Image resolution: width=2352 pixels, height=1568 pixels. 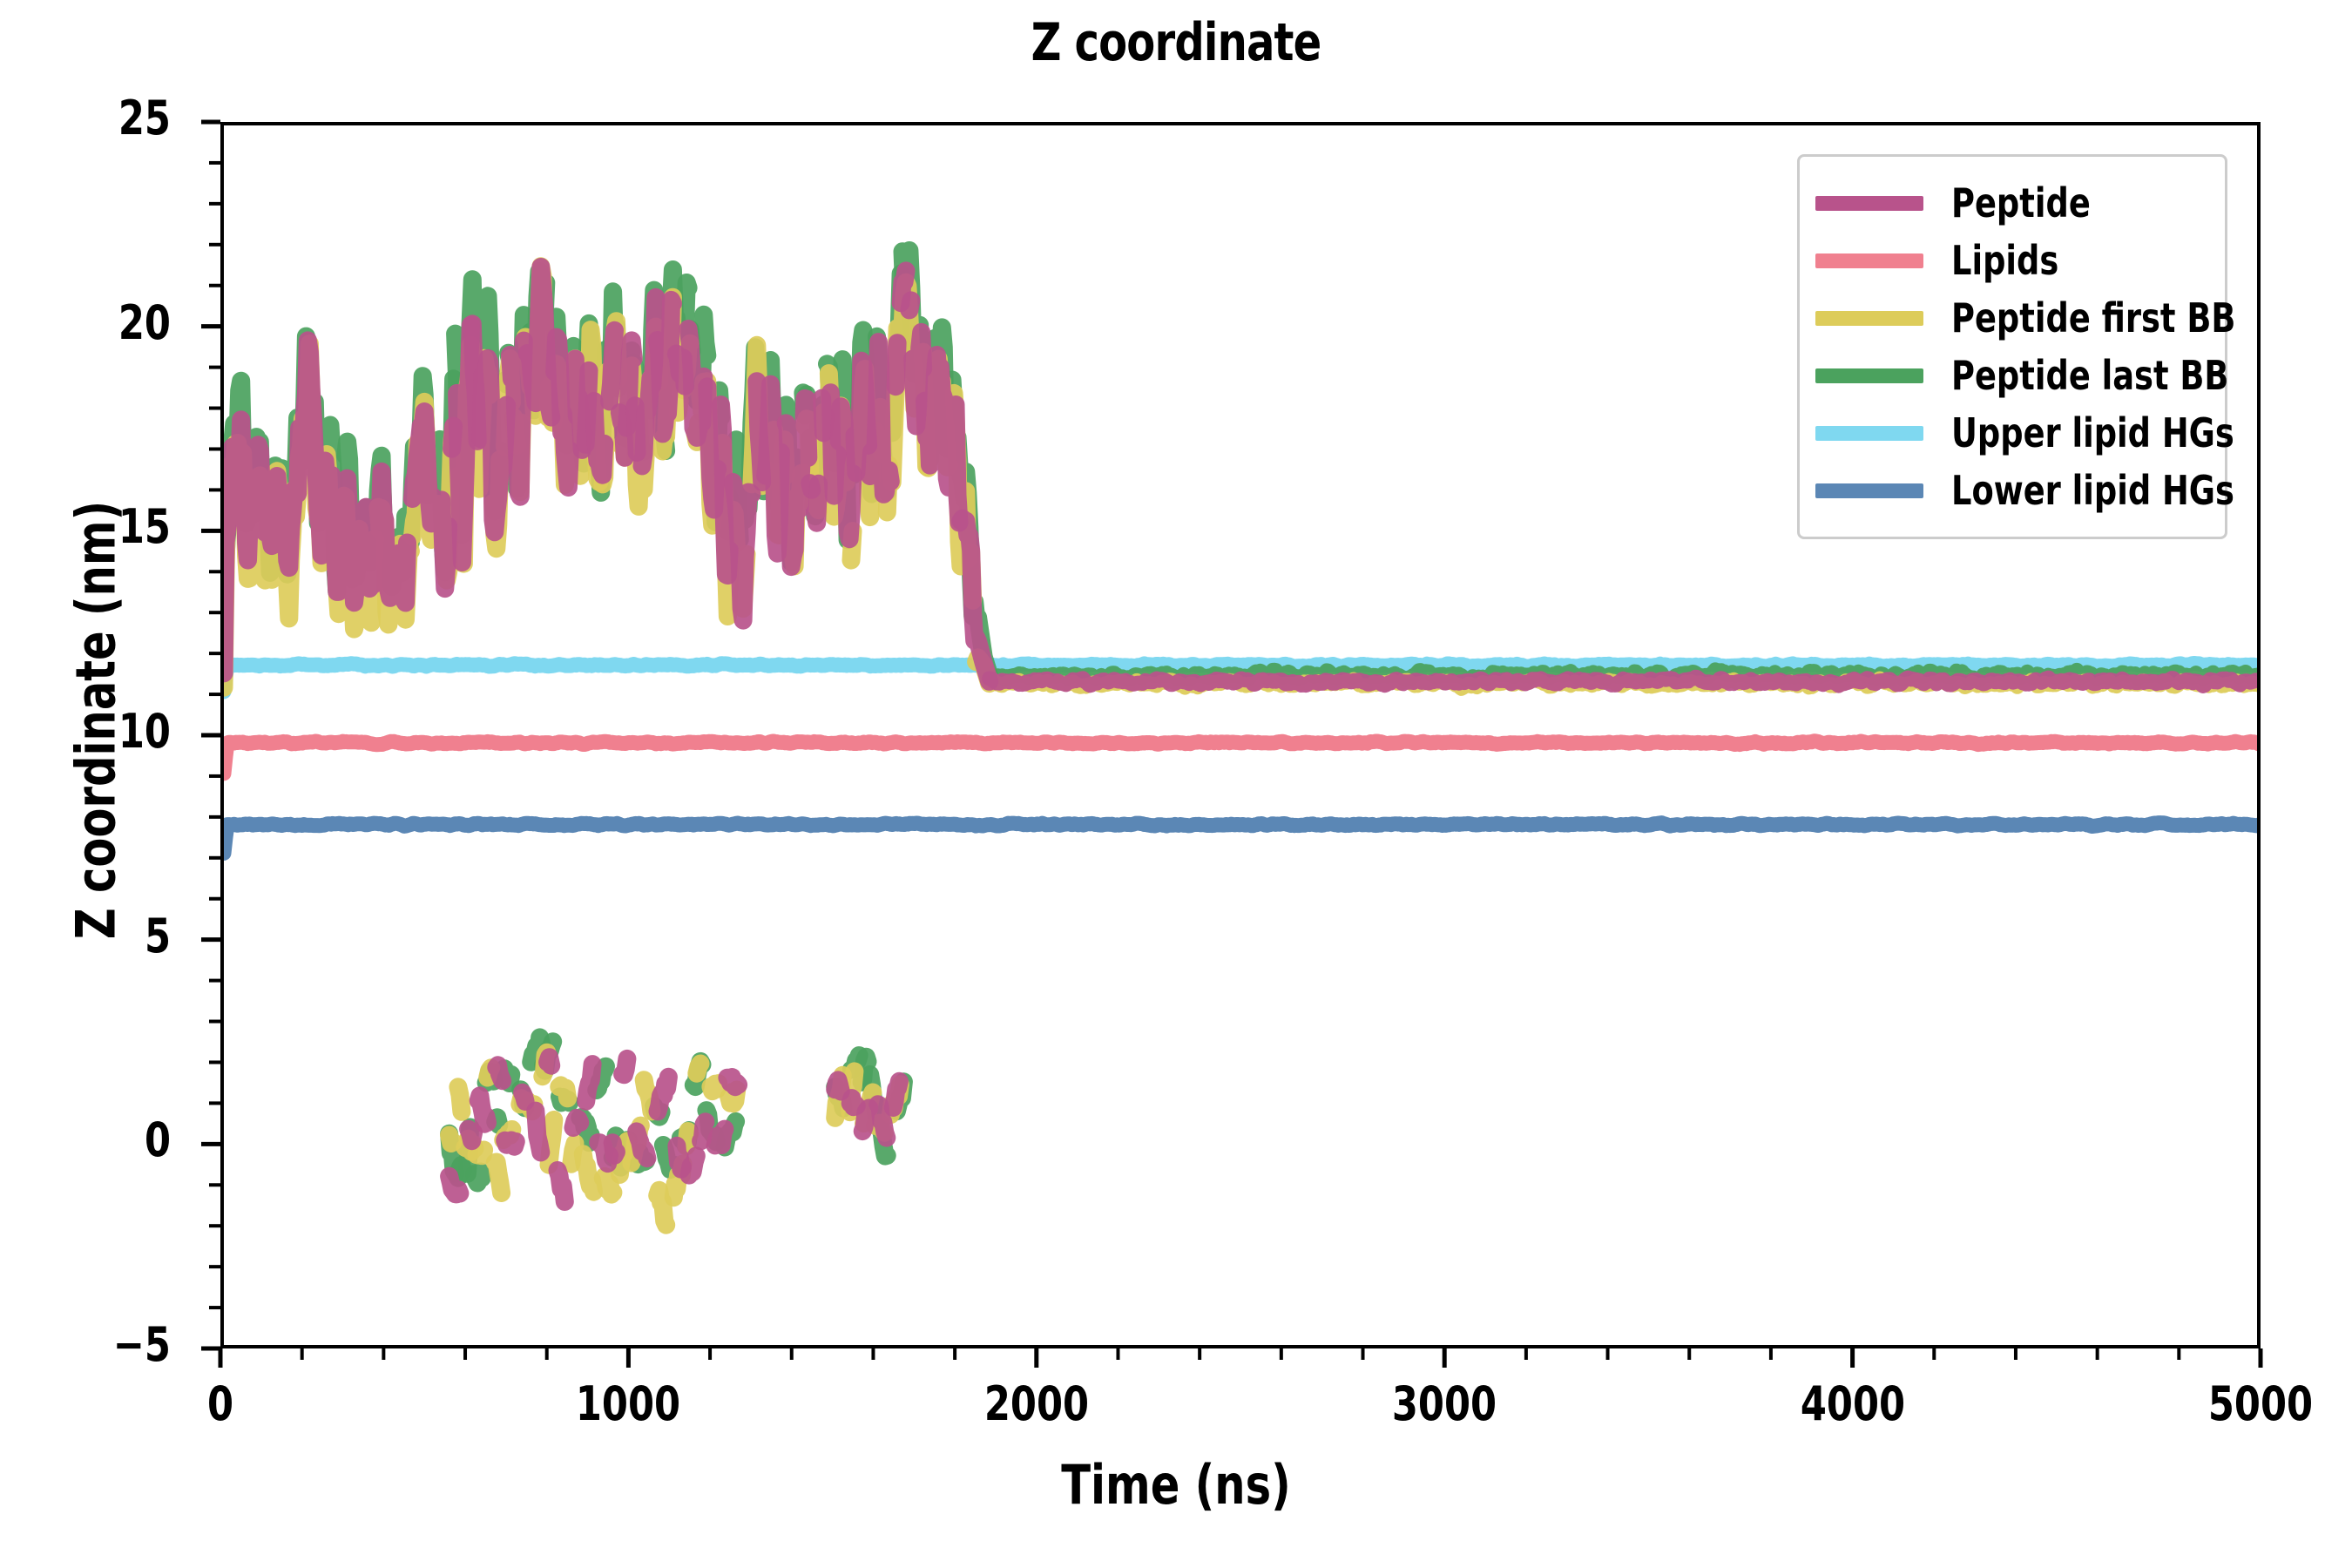 I want to click on page-title: Z coordinate, so click(x=1176, y=42).